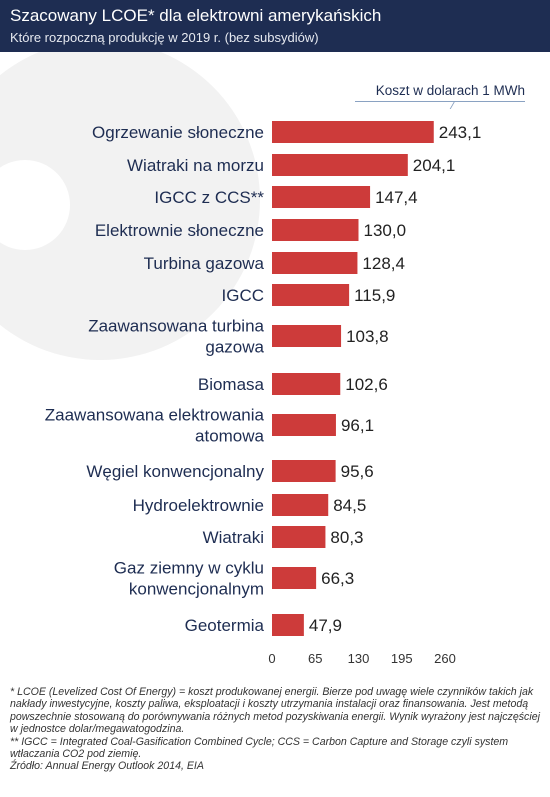  I want to click on value-label-7: 102,6, so click(366, 384).